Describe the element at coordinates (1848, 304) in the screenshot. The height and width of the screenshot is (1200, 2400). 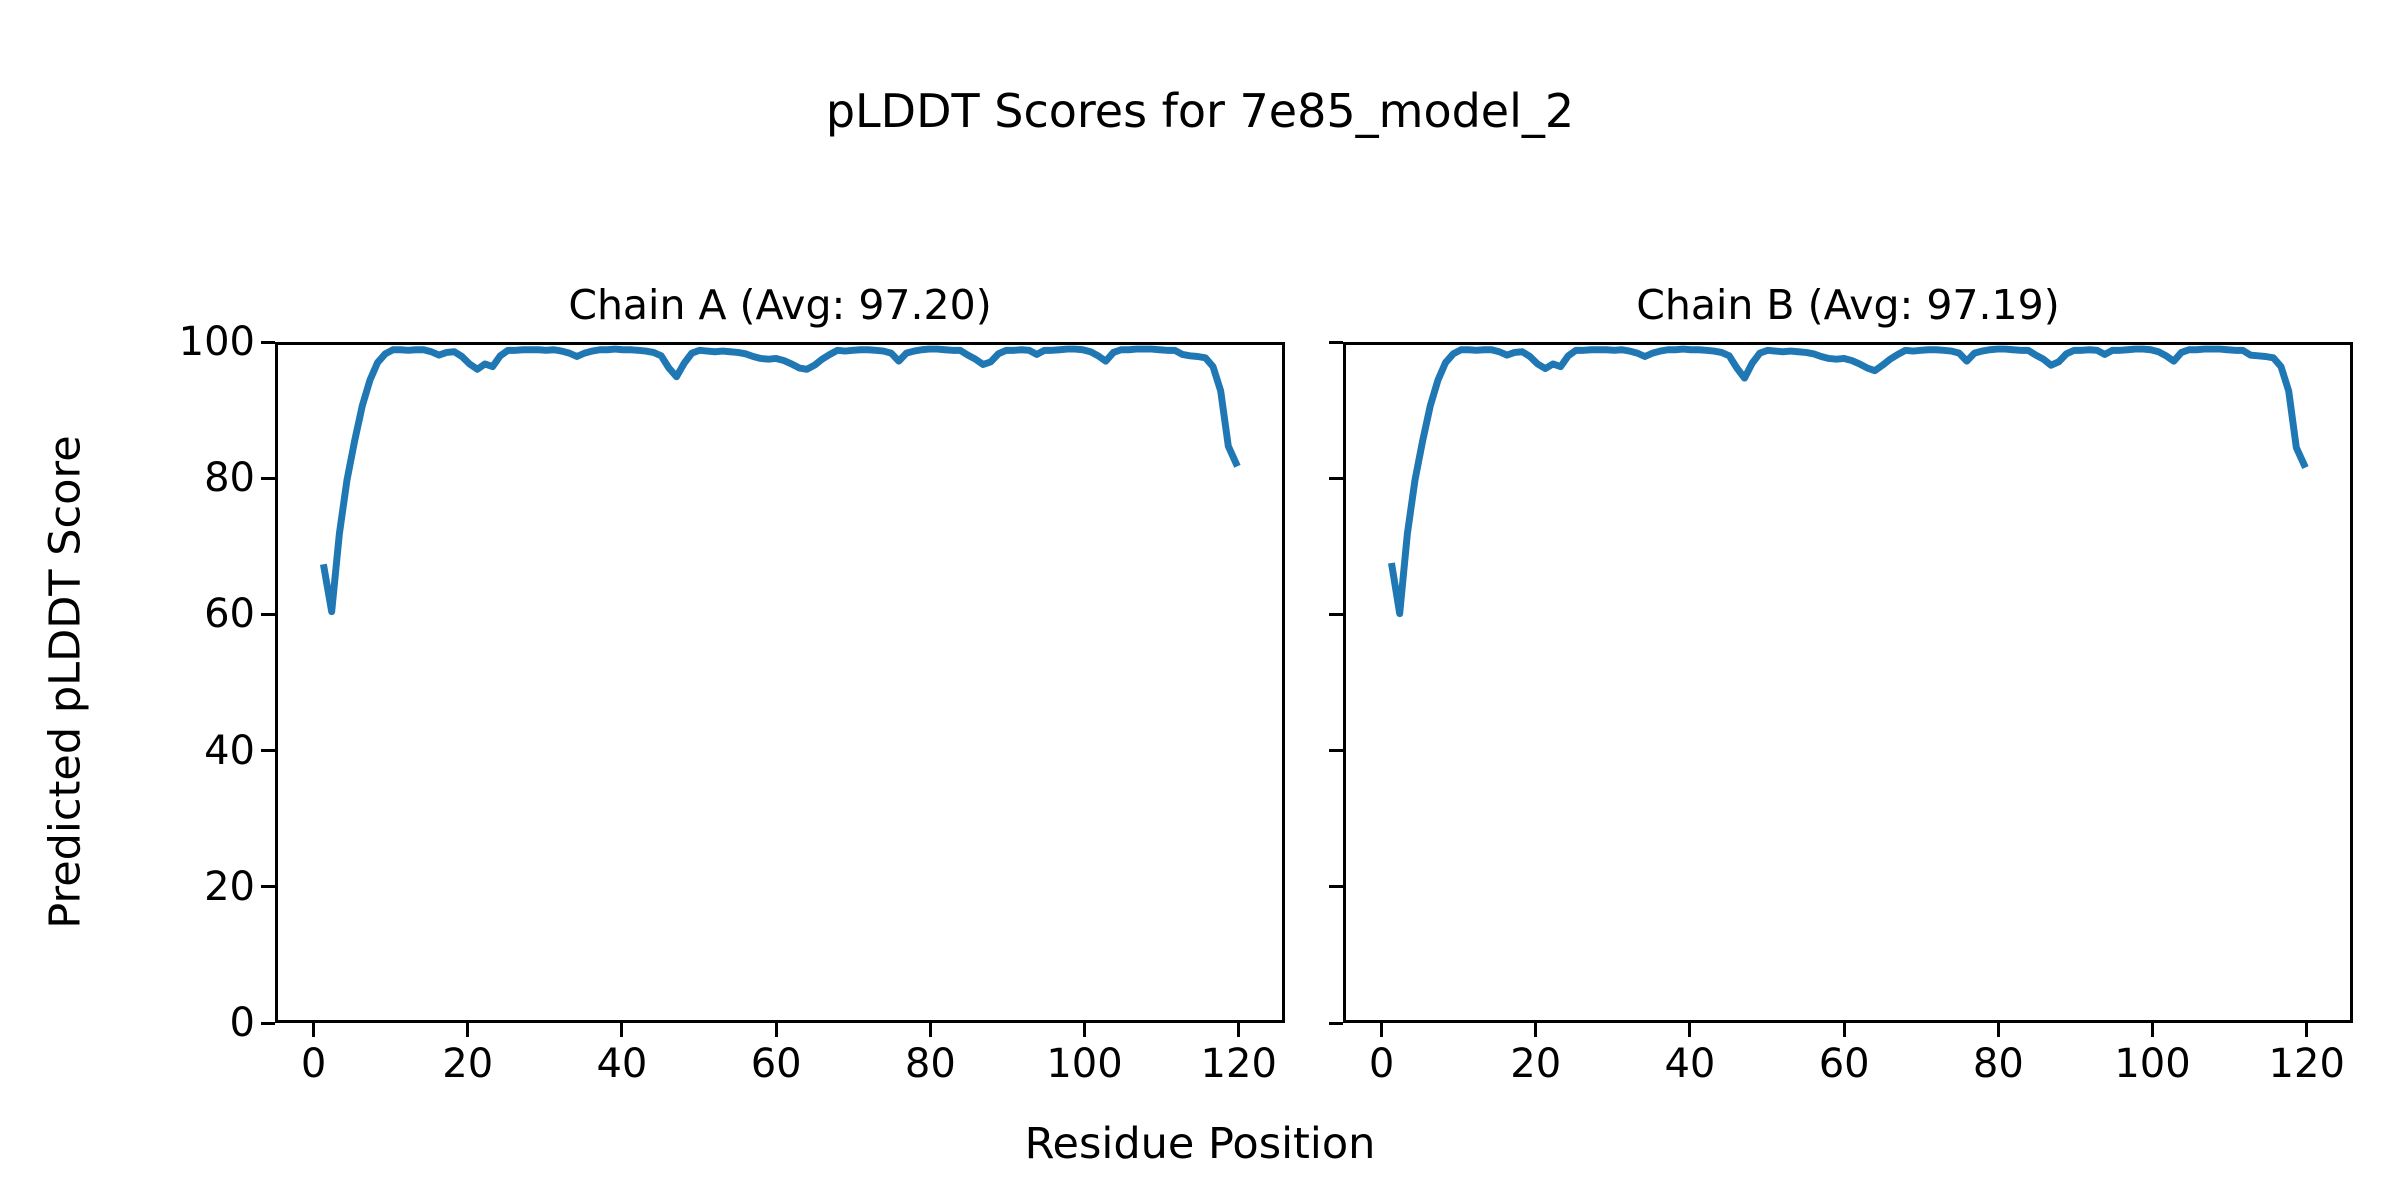
I see `chain-b-subplot-title: Chain B (Avg: 97.19)` at that location.